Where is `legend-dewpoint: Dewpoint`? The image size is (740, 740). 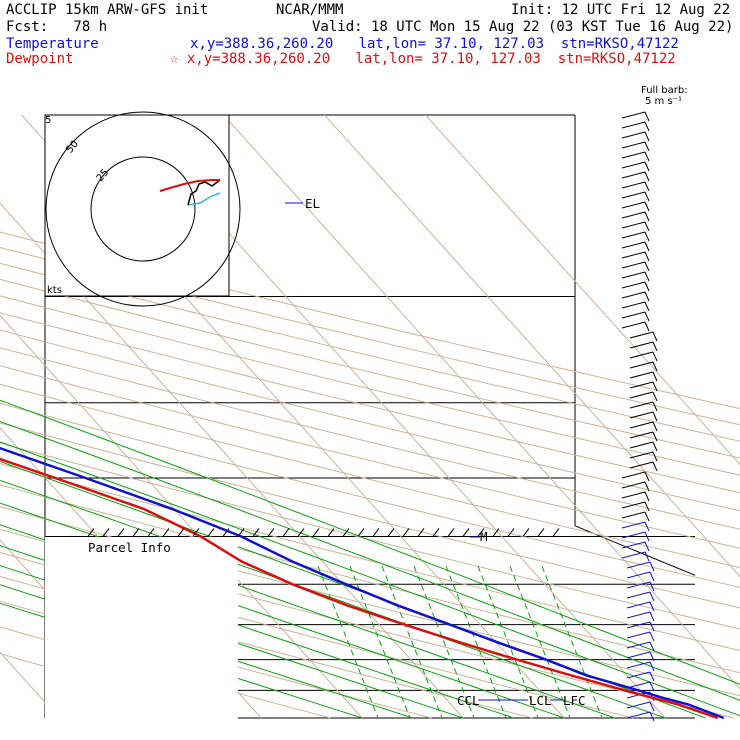
legend-dewpoint: Dewpoint is located at coordinates (39, 59).